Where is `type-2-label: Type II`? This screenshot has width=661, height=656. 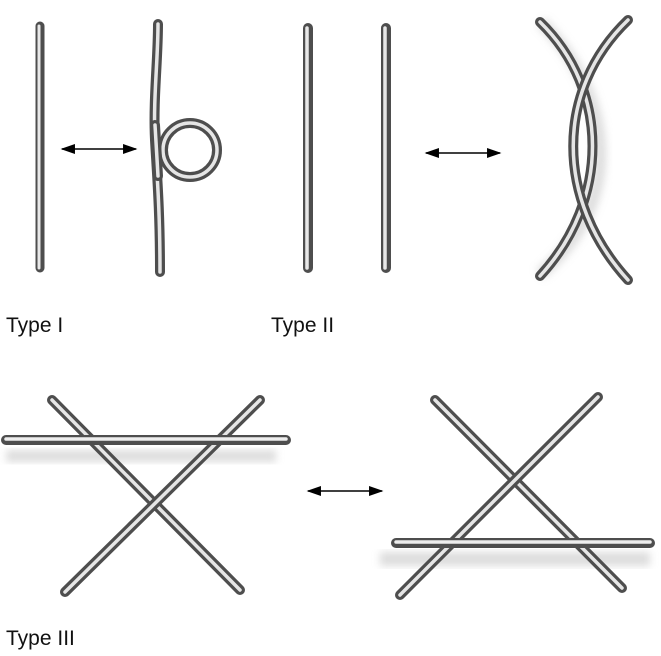 type-2-label: Type II is located at coordinates (303, 325).